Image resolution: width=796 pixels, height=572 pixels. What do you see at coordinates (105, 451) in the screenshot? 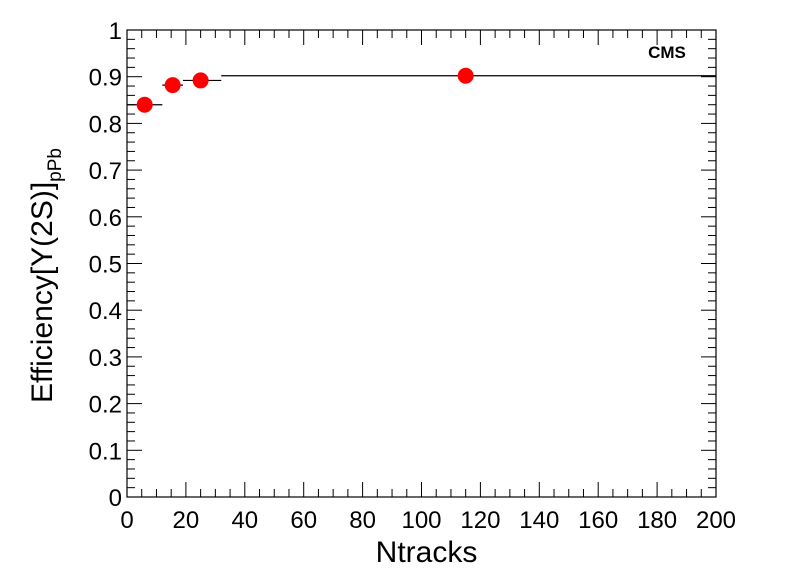
I see `y-tick-label: 0.1` at bounding box center [105, 451].